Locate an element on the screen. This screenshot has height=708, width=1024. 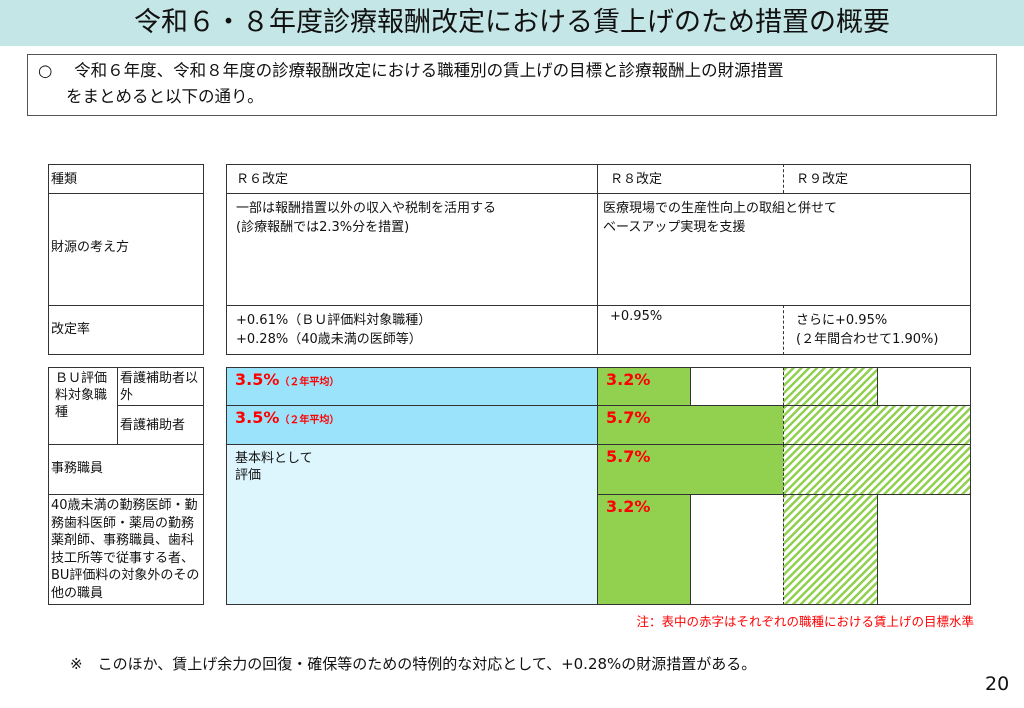
r8-nonaide: 3.2% is located at coordinates (644, 386).